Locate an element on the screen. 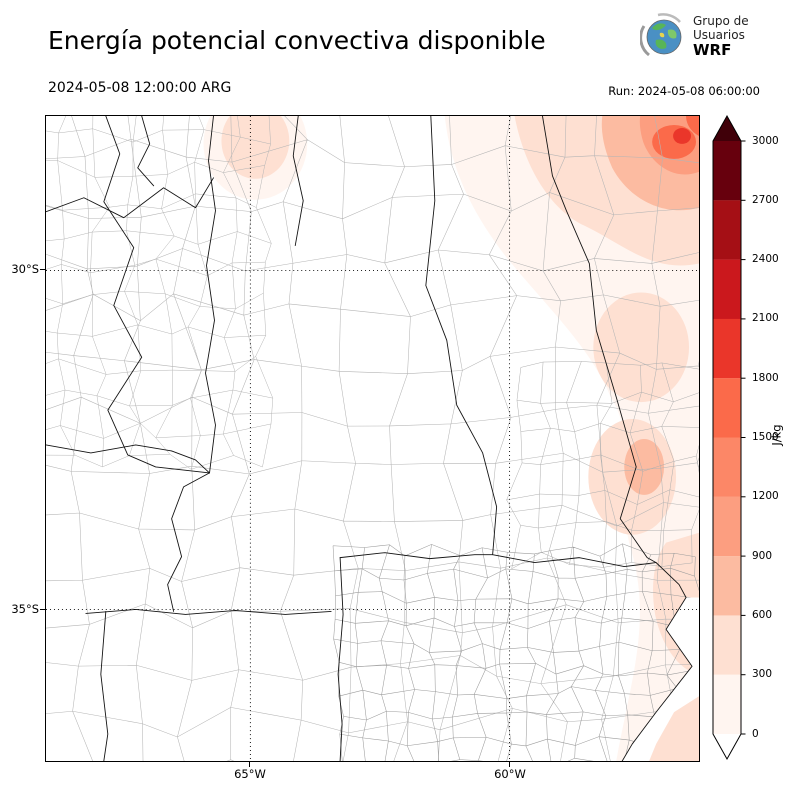 The width and height of the screenshot is (800, 800). valid-time-label: 2024-05-08 12:00:00 ARG is located at coordinates (140, 88).